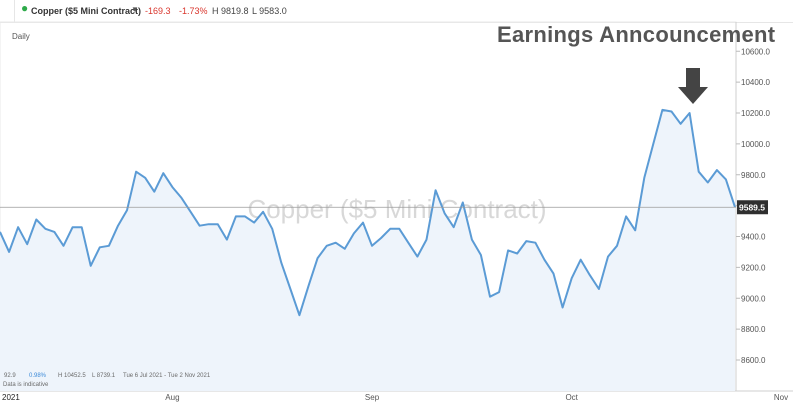 The image size is (793, 405). What do you see at coordinates (230, 11) in the screenshot?
I see `session-high: H 9819.8` at bounding box center [230, 11].